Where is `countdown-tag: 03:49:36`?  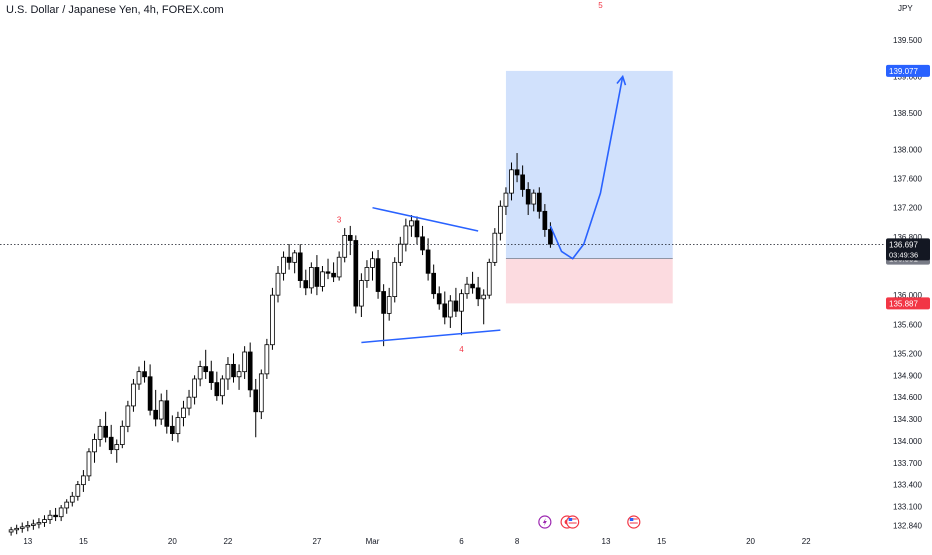
countdown-tag: 03:49:36 is located at coordinates (903, 254).